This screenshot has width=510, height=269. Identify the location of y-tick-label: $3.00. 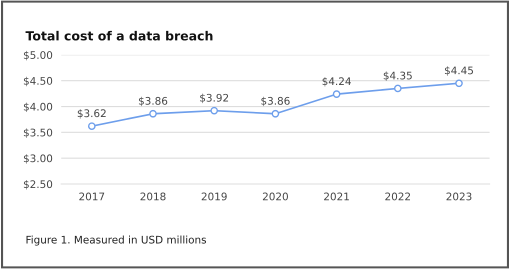
(38, 159).